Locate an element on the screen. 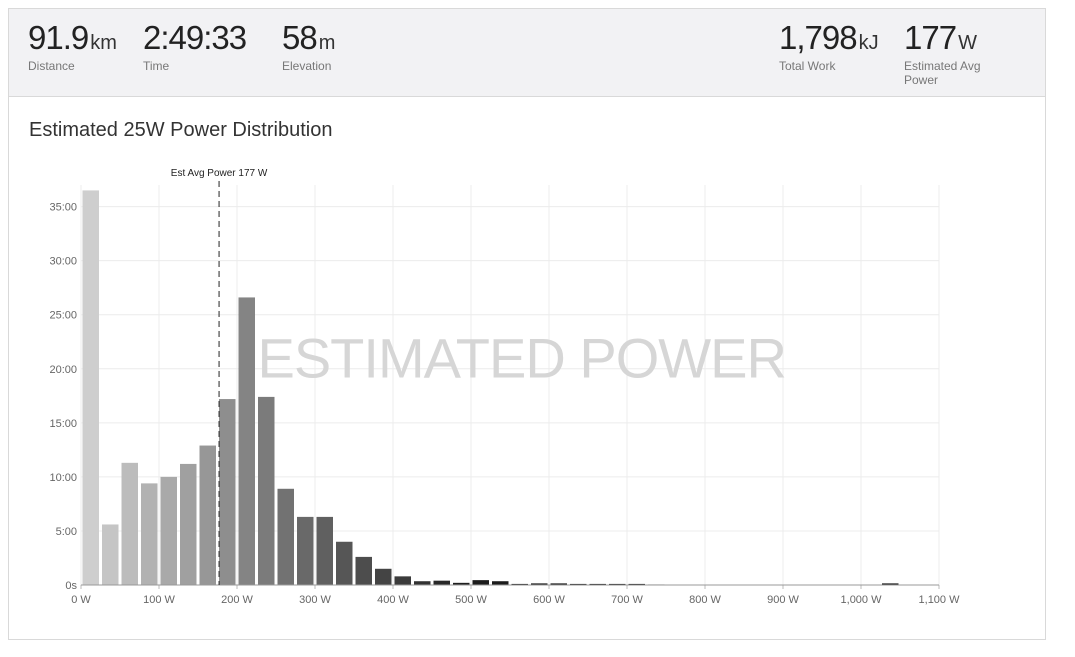 Image resolution: width=1075 pixels, height=657 pixels. stat-elevation-label: Elevation is located at coordinates (307, 66).